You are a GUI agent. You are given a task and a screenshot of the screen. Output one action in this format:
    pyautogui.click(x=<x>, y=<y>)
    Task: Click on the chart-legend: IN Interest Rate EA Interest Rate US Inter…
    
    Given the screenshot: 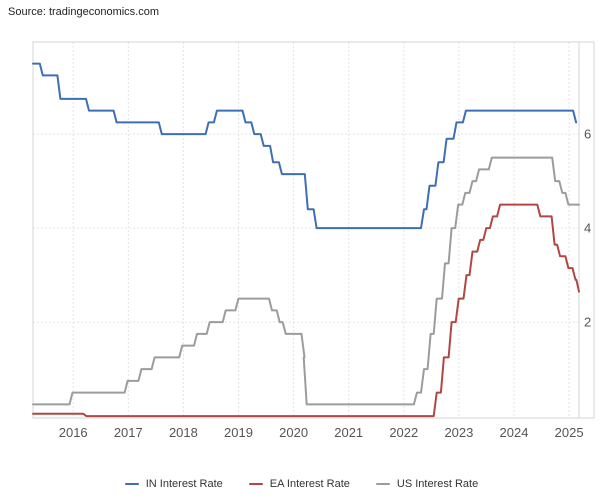 What is the action you would take?
    pyautogui.click(x=301, y=484)
    